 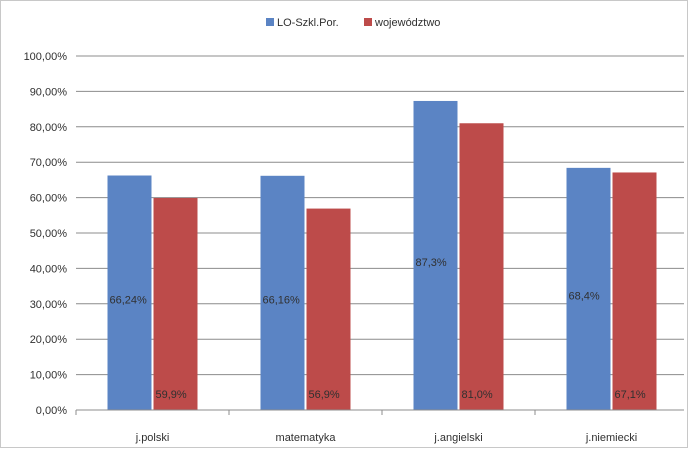 What do you see at coordinates (407, 23) in the screenshot?
I see `legend-label: województwo` at bounding box center [407, 23].